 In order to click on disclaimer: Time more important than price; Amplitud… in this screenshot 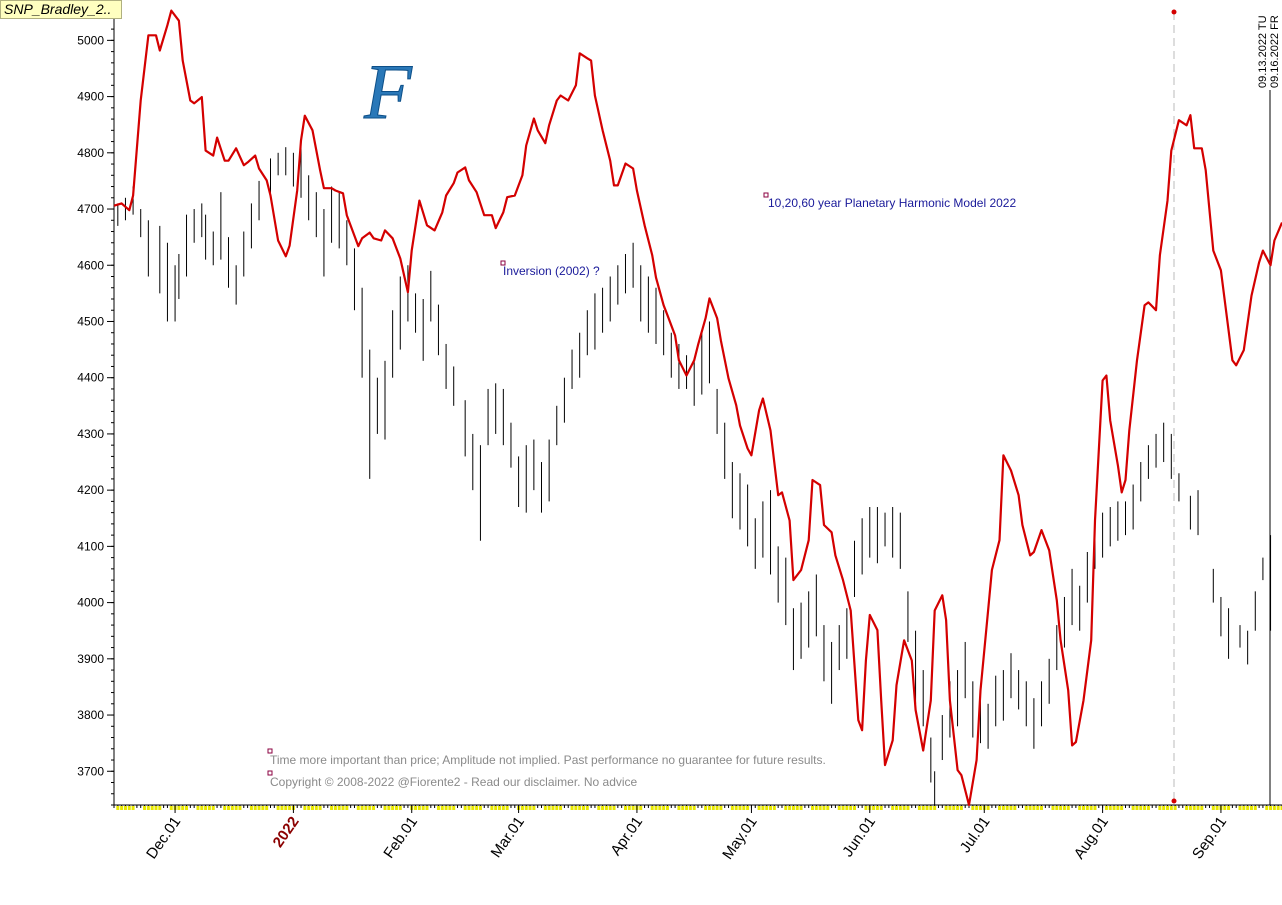, I will do `click(548, 760)`.